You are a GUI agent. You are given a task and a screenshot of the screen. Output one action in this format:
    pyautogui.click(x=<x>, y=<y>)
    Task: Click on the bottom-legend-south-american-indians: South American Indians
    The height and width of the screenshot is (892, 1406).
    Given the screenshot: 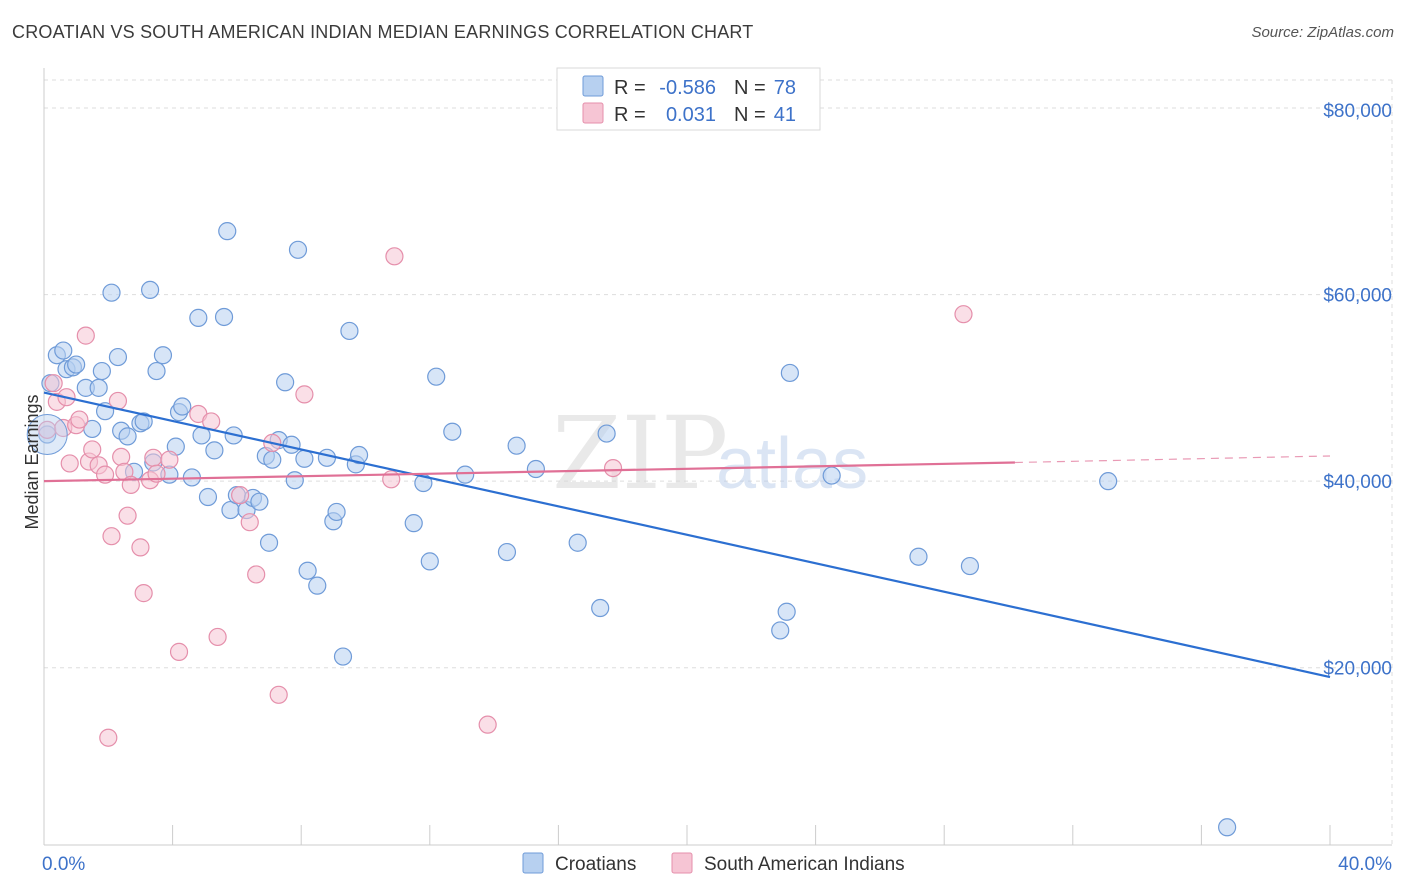 What is the action you would take?
    pyautogui.click(x=804, y=864)
    